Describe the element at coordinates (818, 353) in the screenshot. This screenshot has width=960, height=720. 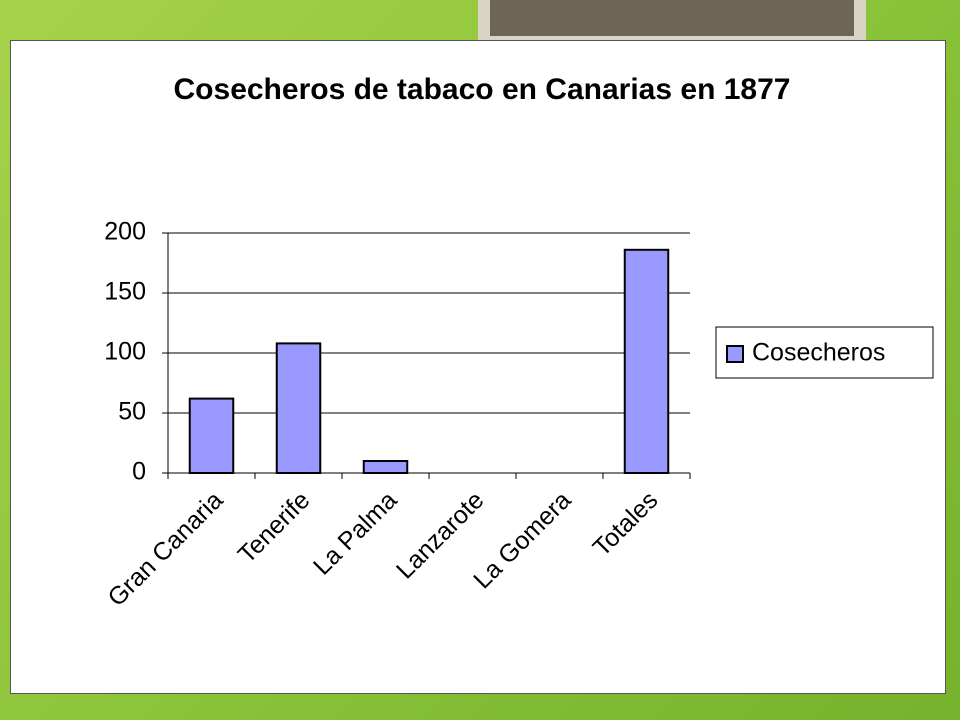
I see `legend-label: Cosecheros` at that location.